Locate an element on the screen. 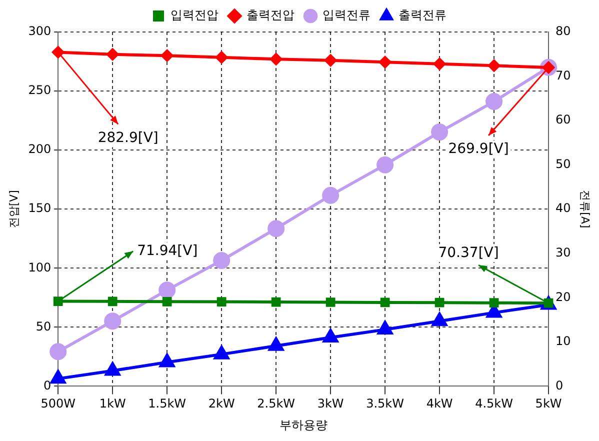 This screenshot has height=441, width=599. x-tick-label: 2kW is located at coordinates (221, 403).